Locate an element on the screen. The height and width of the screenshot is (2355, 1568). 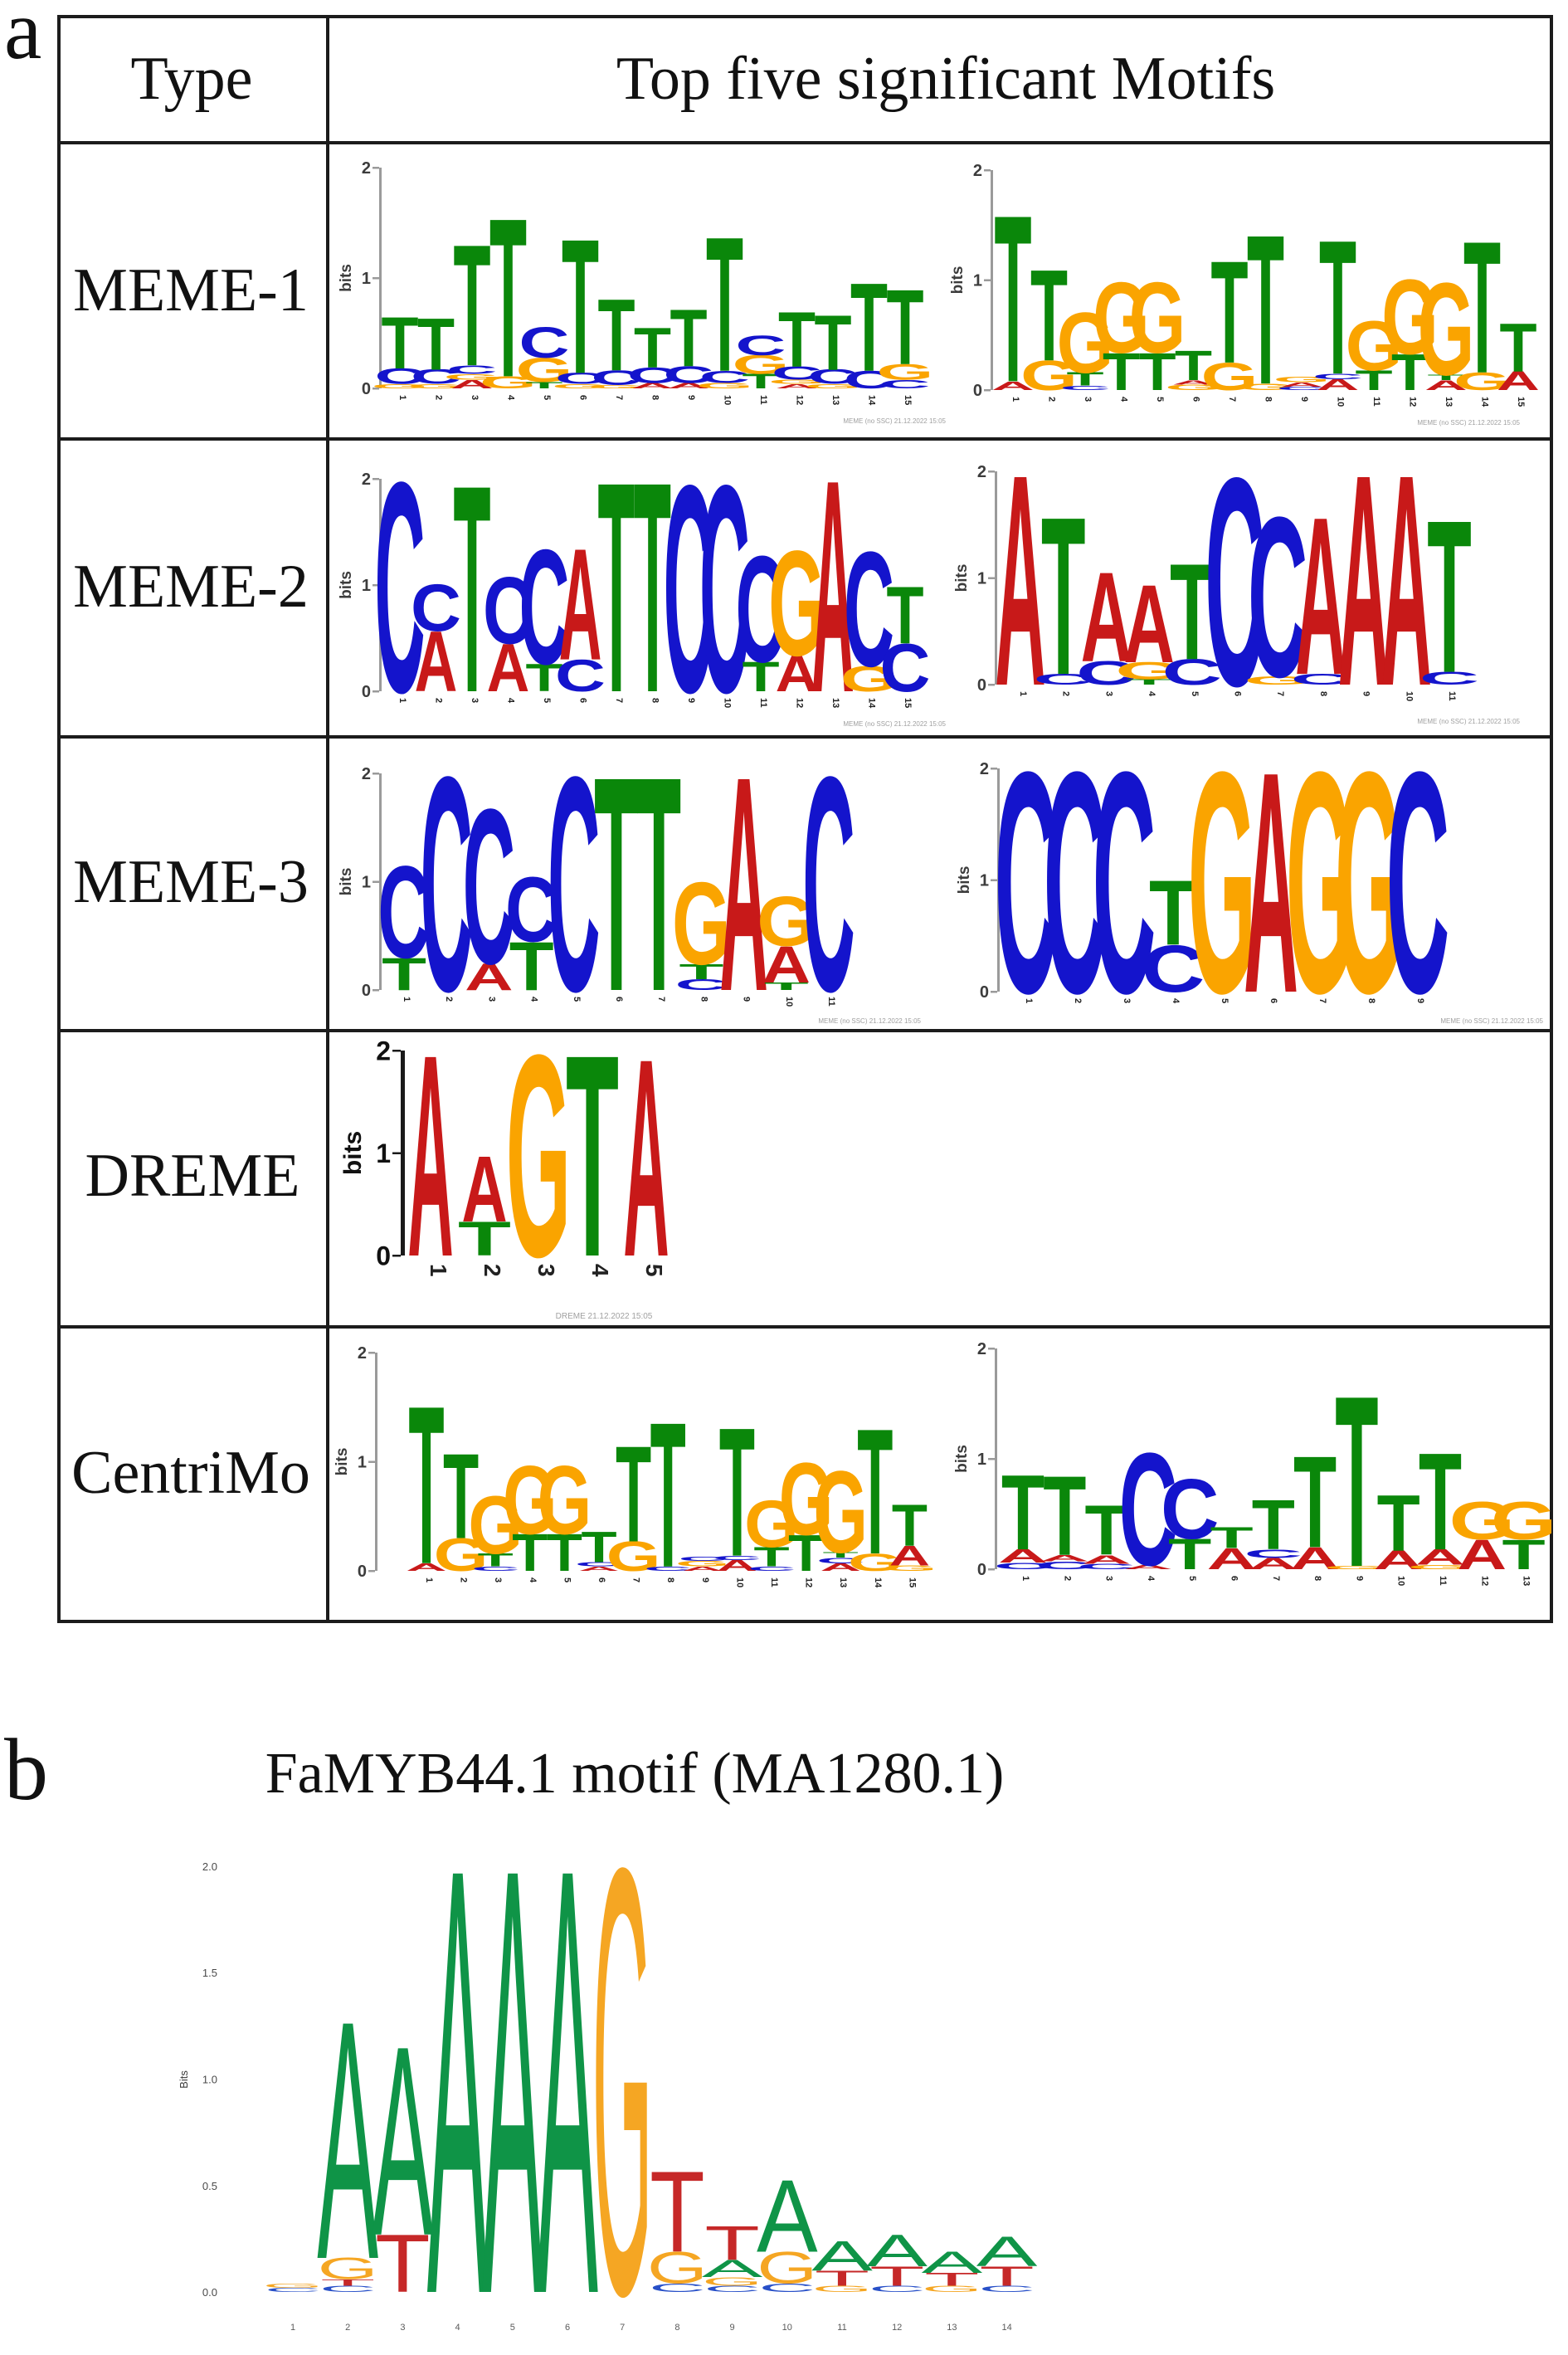
svg-text: MEME (no SSC) 21.12.2022 15:05 is located at coordinates (1491, 1021).